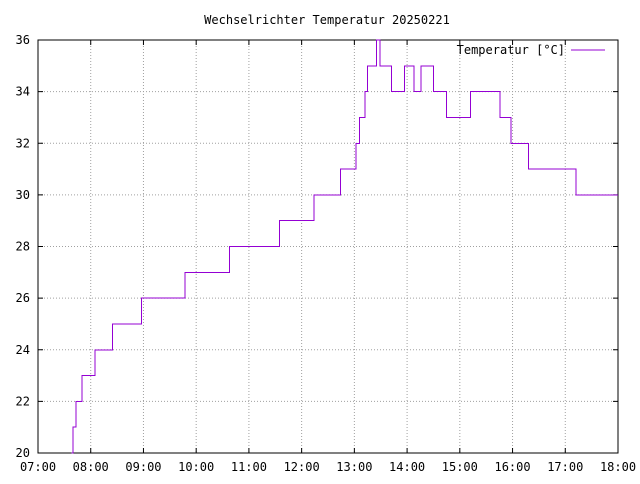 The width and height of the screenshot is (640, 484). Describe the element at coordinates (23, 143) in the screenshot. I see `y-tick-label: 32` at that location.